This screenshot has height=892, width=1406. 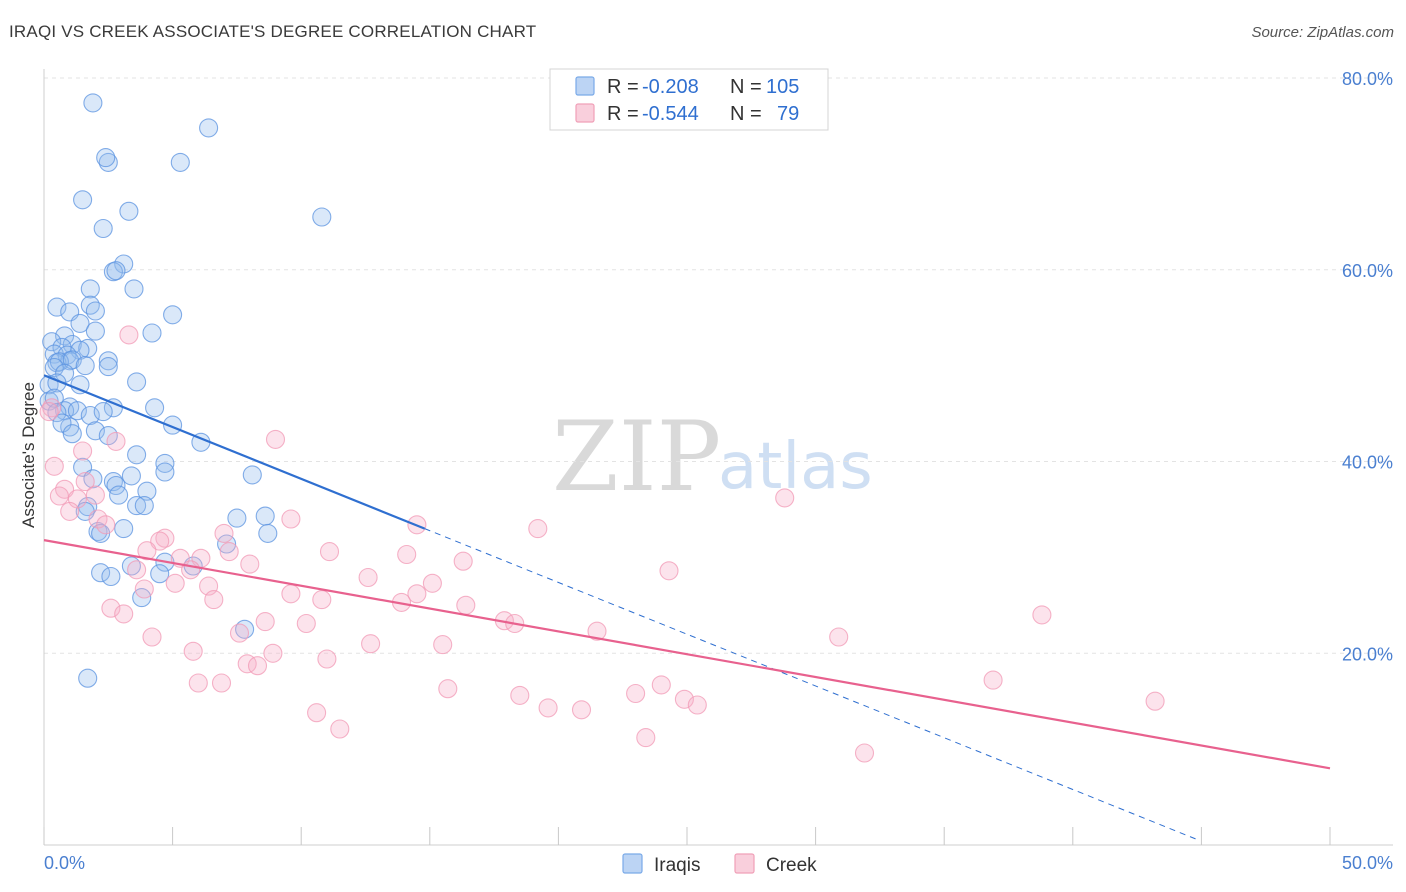 What do you see at coordinates (744, 863) in the screenshot?
I see `bottom-legend-swatch-creek` at bounding box center [744, 863].